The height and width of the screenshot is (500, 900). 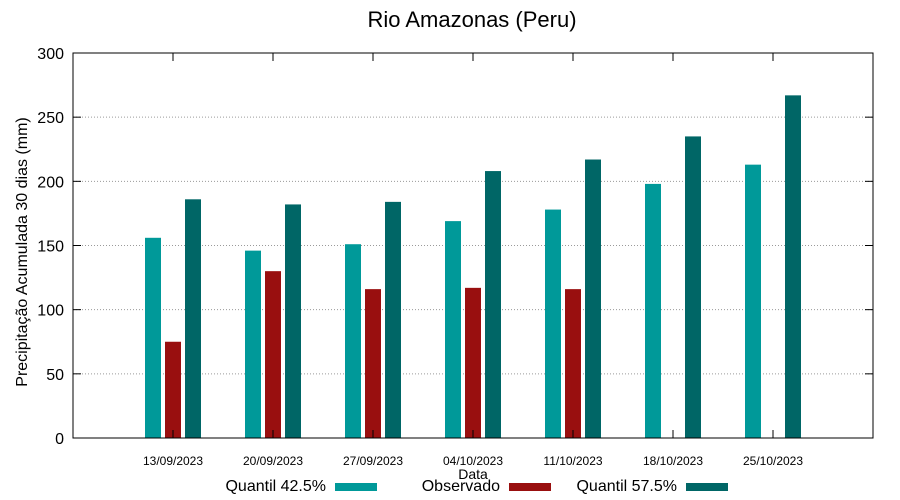 I want to click on x-tick-label: 04/10/2023, so click(x=473, y=461).